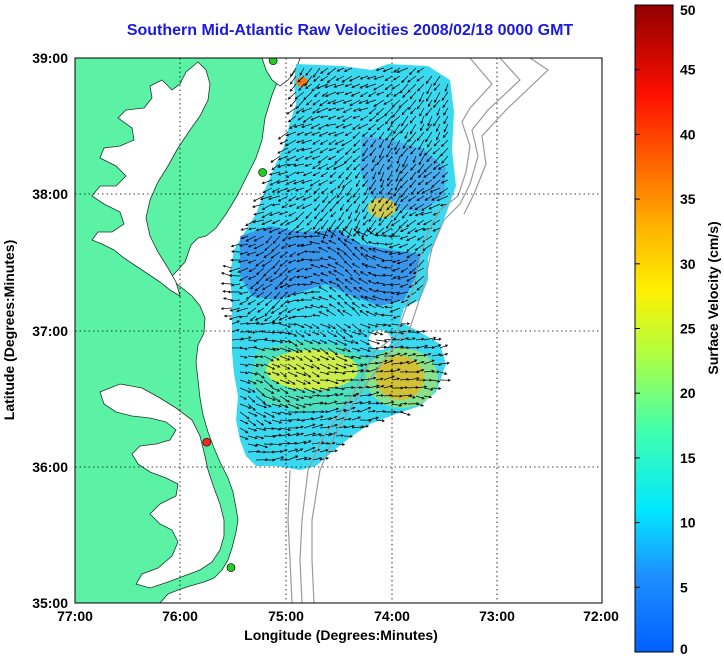 This screenshot has height=659, width=724. I want to click on radar-station-marker, so click(262, 172).